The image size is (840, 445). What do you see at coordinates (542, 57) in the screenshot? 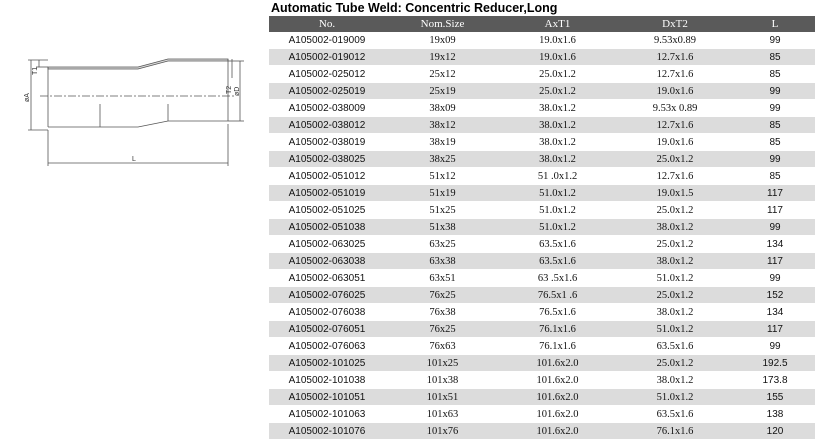
I see `table-row: A105002-019012 19x12 19.0x1.6 12.7x1.6 85` at bounding box center [542, 57].